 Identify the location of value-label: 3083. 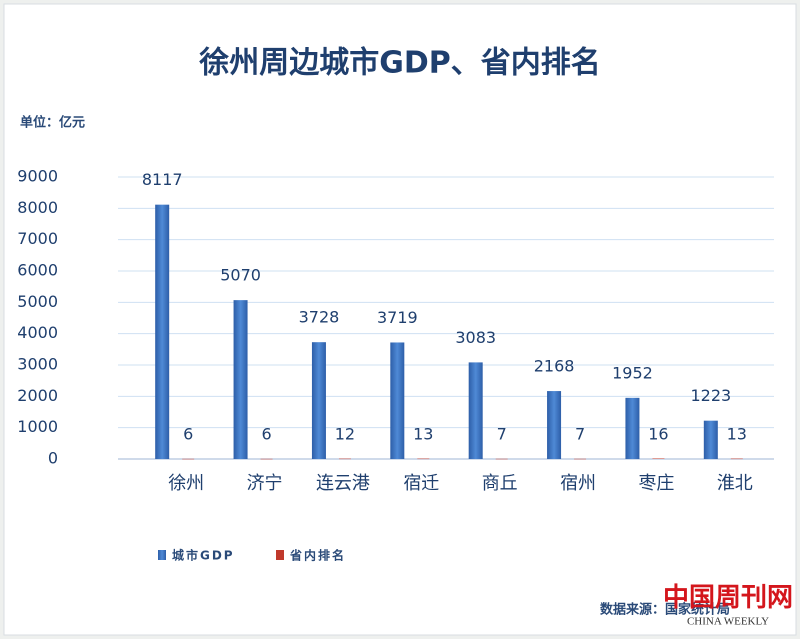
(475, 337).